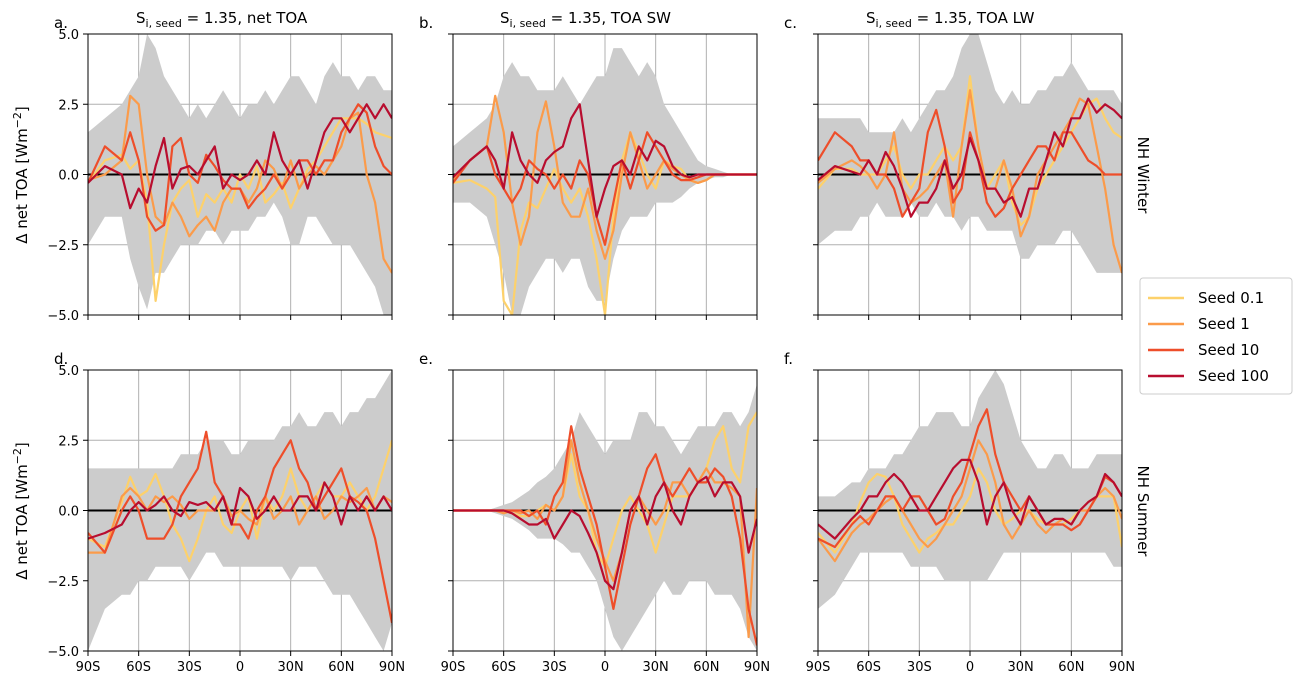 Image resolution: width=1294 pixels, height=678 pixels. Describe the element at coordinates (1143, 176) in the screenshot. I see `row-label-nh-winter: NH Winter` at that location.